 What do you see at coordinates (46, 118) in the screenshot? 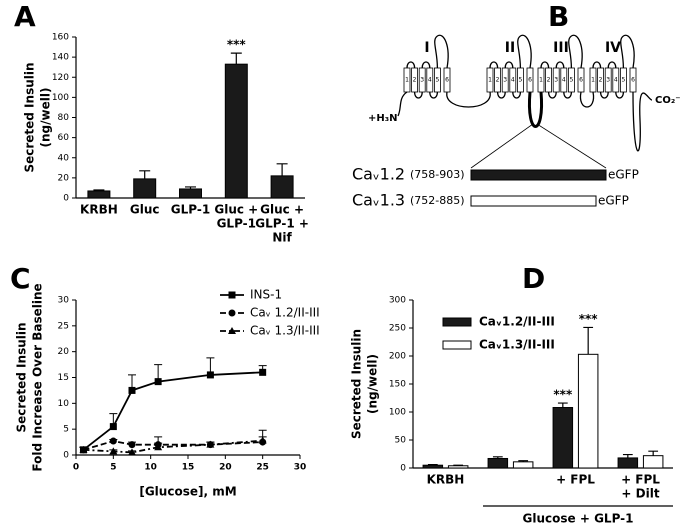
I see `y-axis-label: (ng/well)` at bounding box center [46, 118].